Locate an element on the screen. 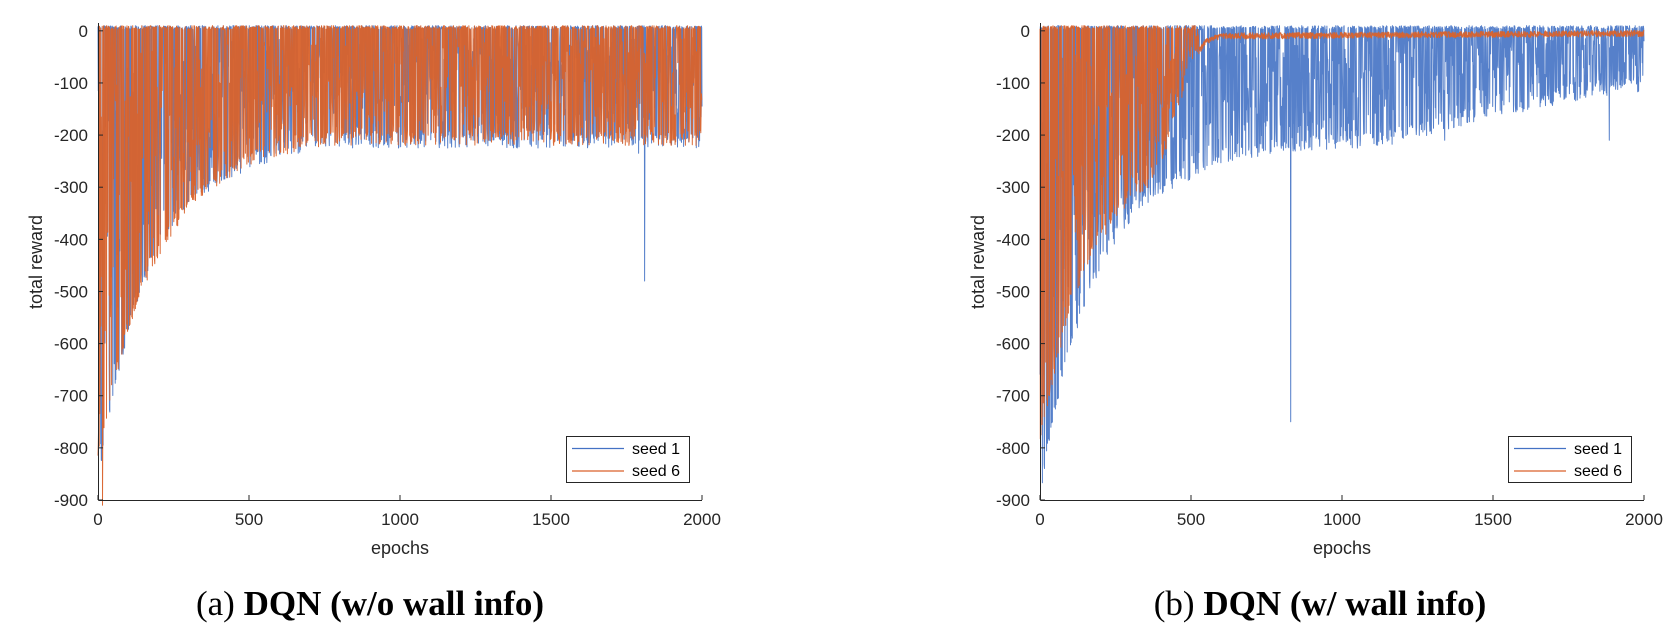 This screenshot has width=1677, height=637. caption-a: (a) DQN (w/o wall info) is located at coordinates (370, 604).